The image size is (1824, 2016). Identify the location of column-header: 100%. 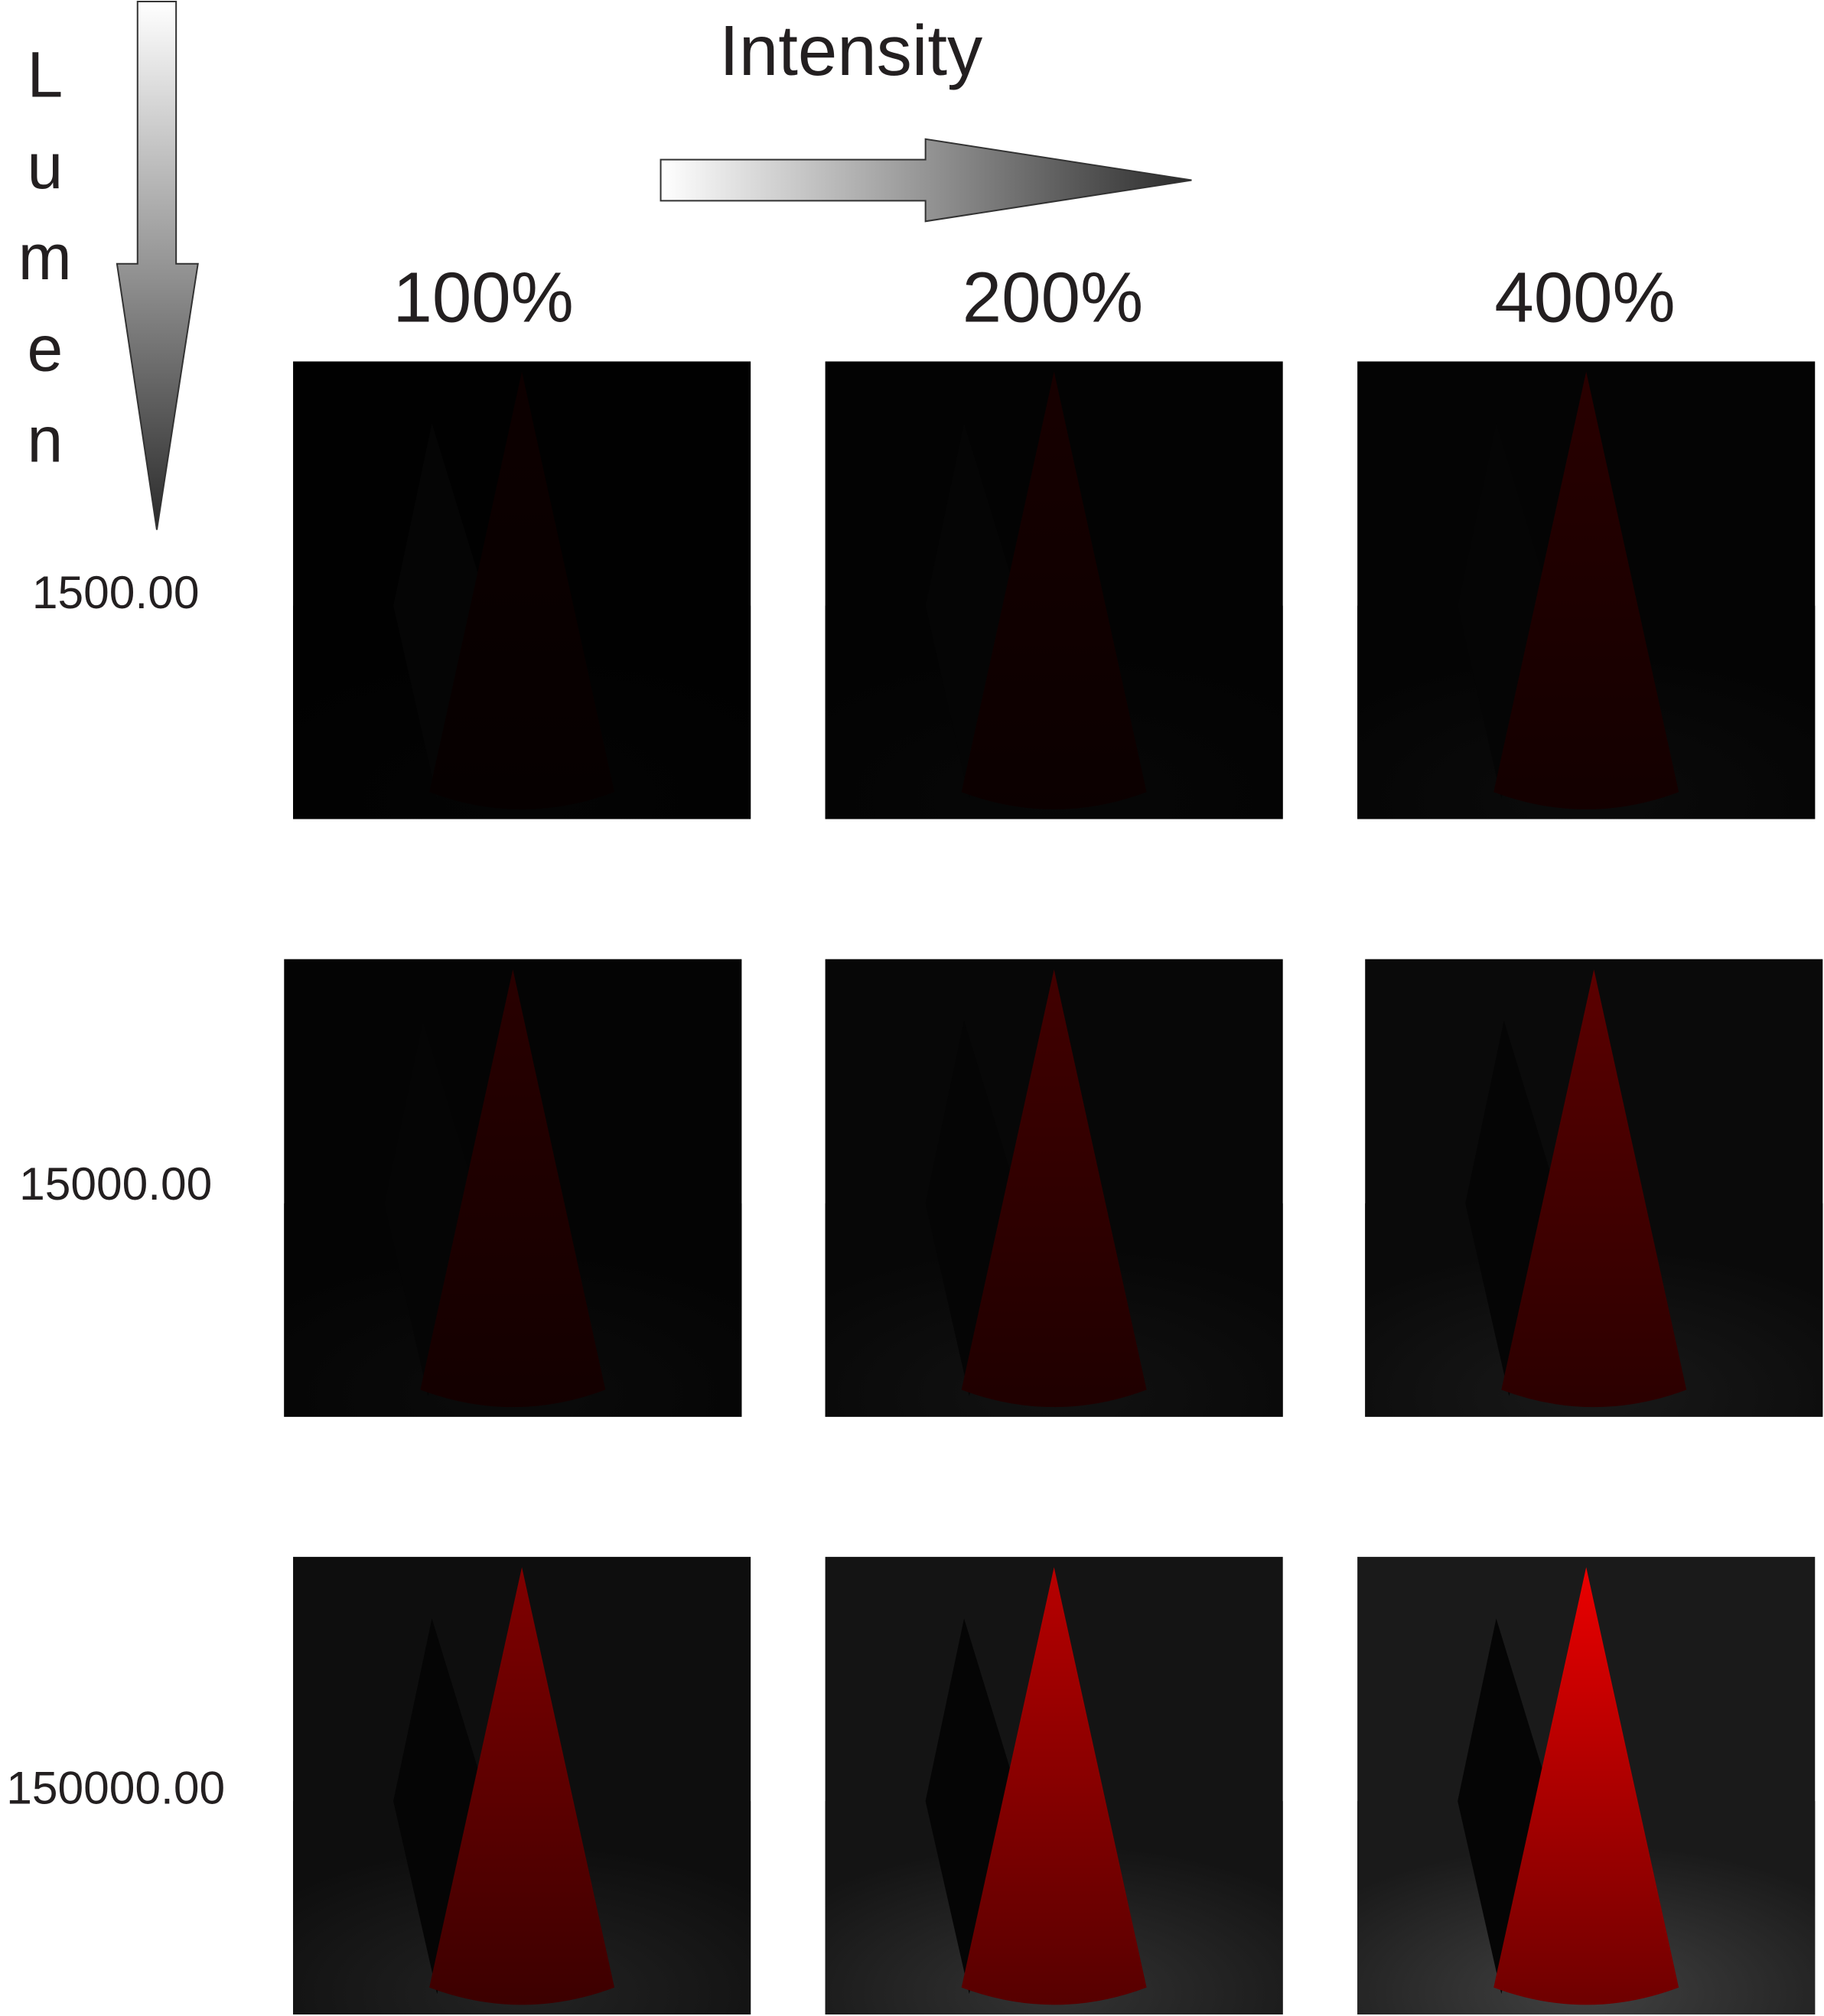
(484, 297).